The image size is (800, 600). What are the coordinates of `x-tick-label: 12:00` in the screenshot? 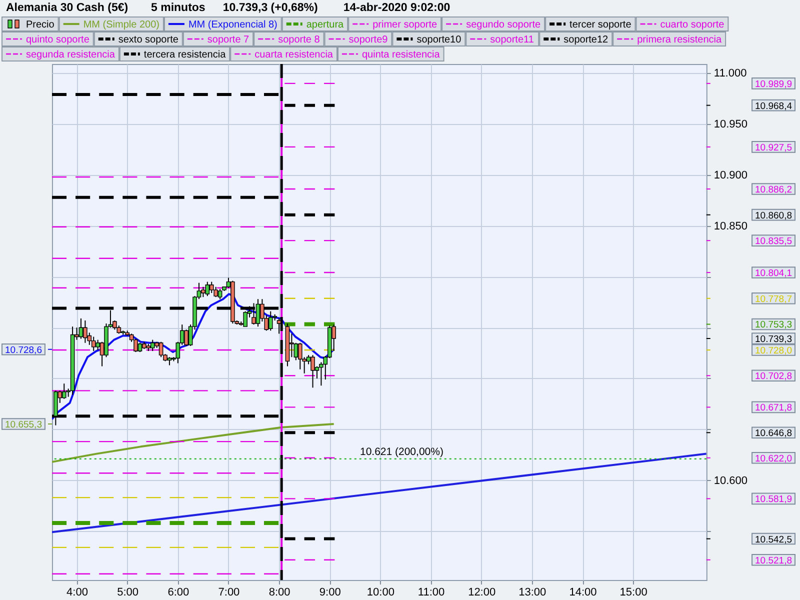 It's located at (482, 592).